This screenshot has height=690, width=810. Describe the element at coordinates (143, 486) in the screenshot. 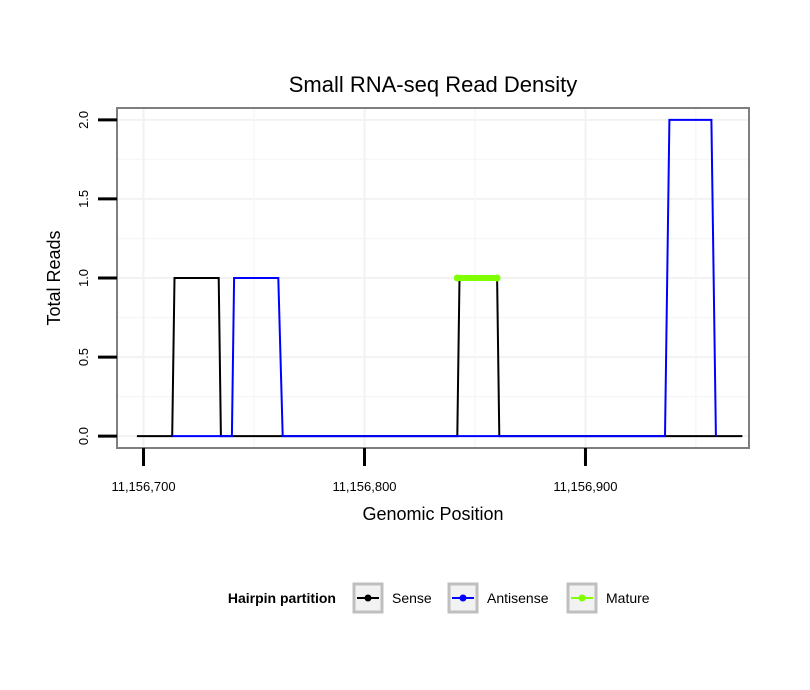

I see `x-tick-label: 11,156,700` at that location.